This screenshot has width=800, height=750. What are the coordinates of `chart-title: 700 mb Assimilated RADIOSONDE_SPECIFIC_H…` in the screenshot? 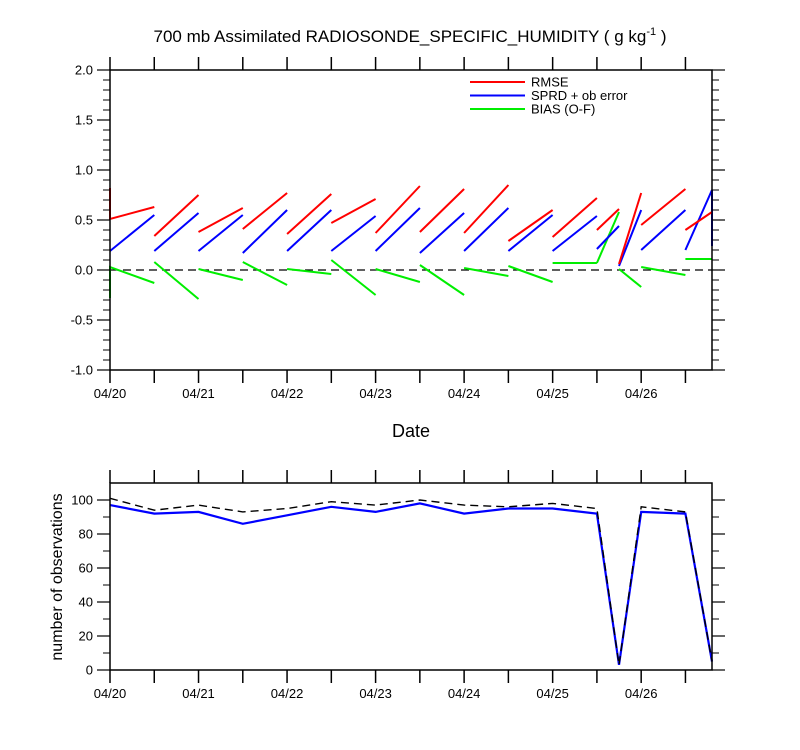 It's located at (410, 36).